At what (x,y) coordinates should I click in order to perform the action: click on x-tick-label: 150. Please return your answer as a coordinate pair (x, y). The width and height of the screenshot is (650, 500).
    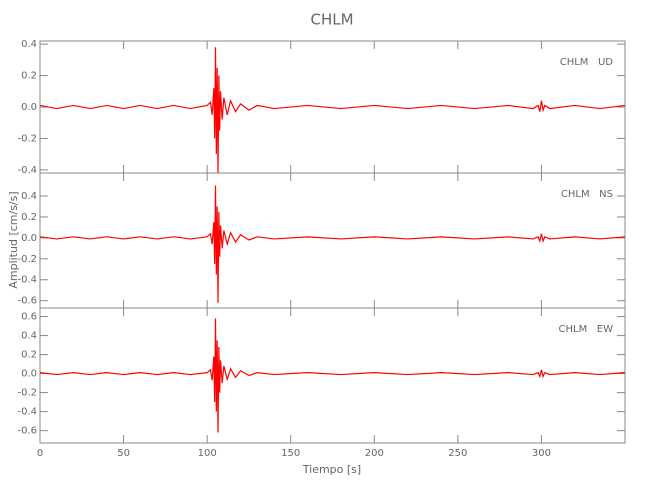
    Looking at the image, I should click on (290, 453).